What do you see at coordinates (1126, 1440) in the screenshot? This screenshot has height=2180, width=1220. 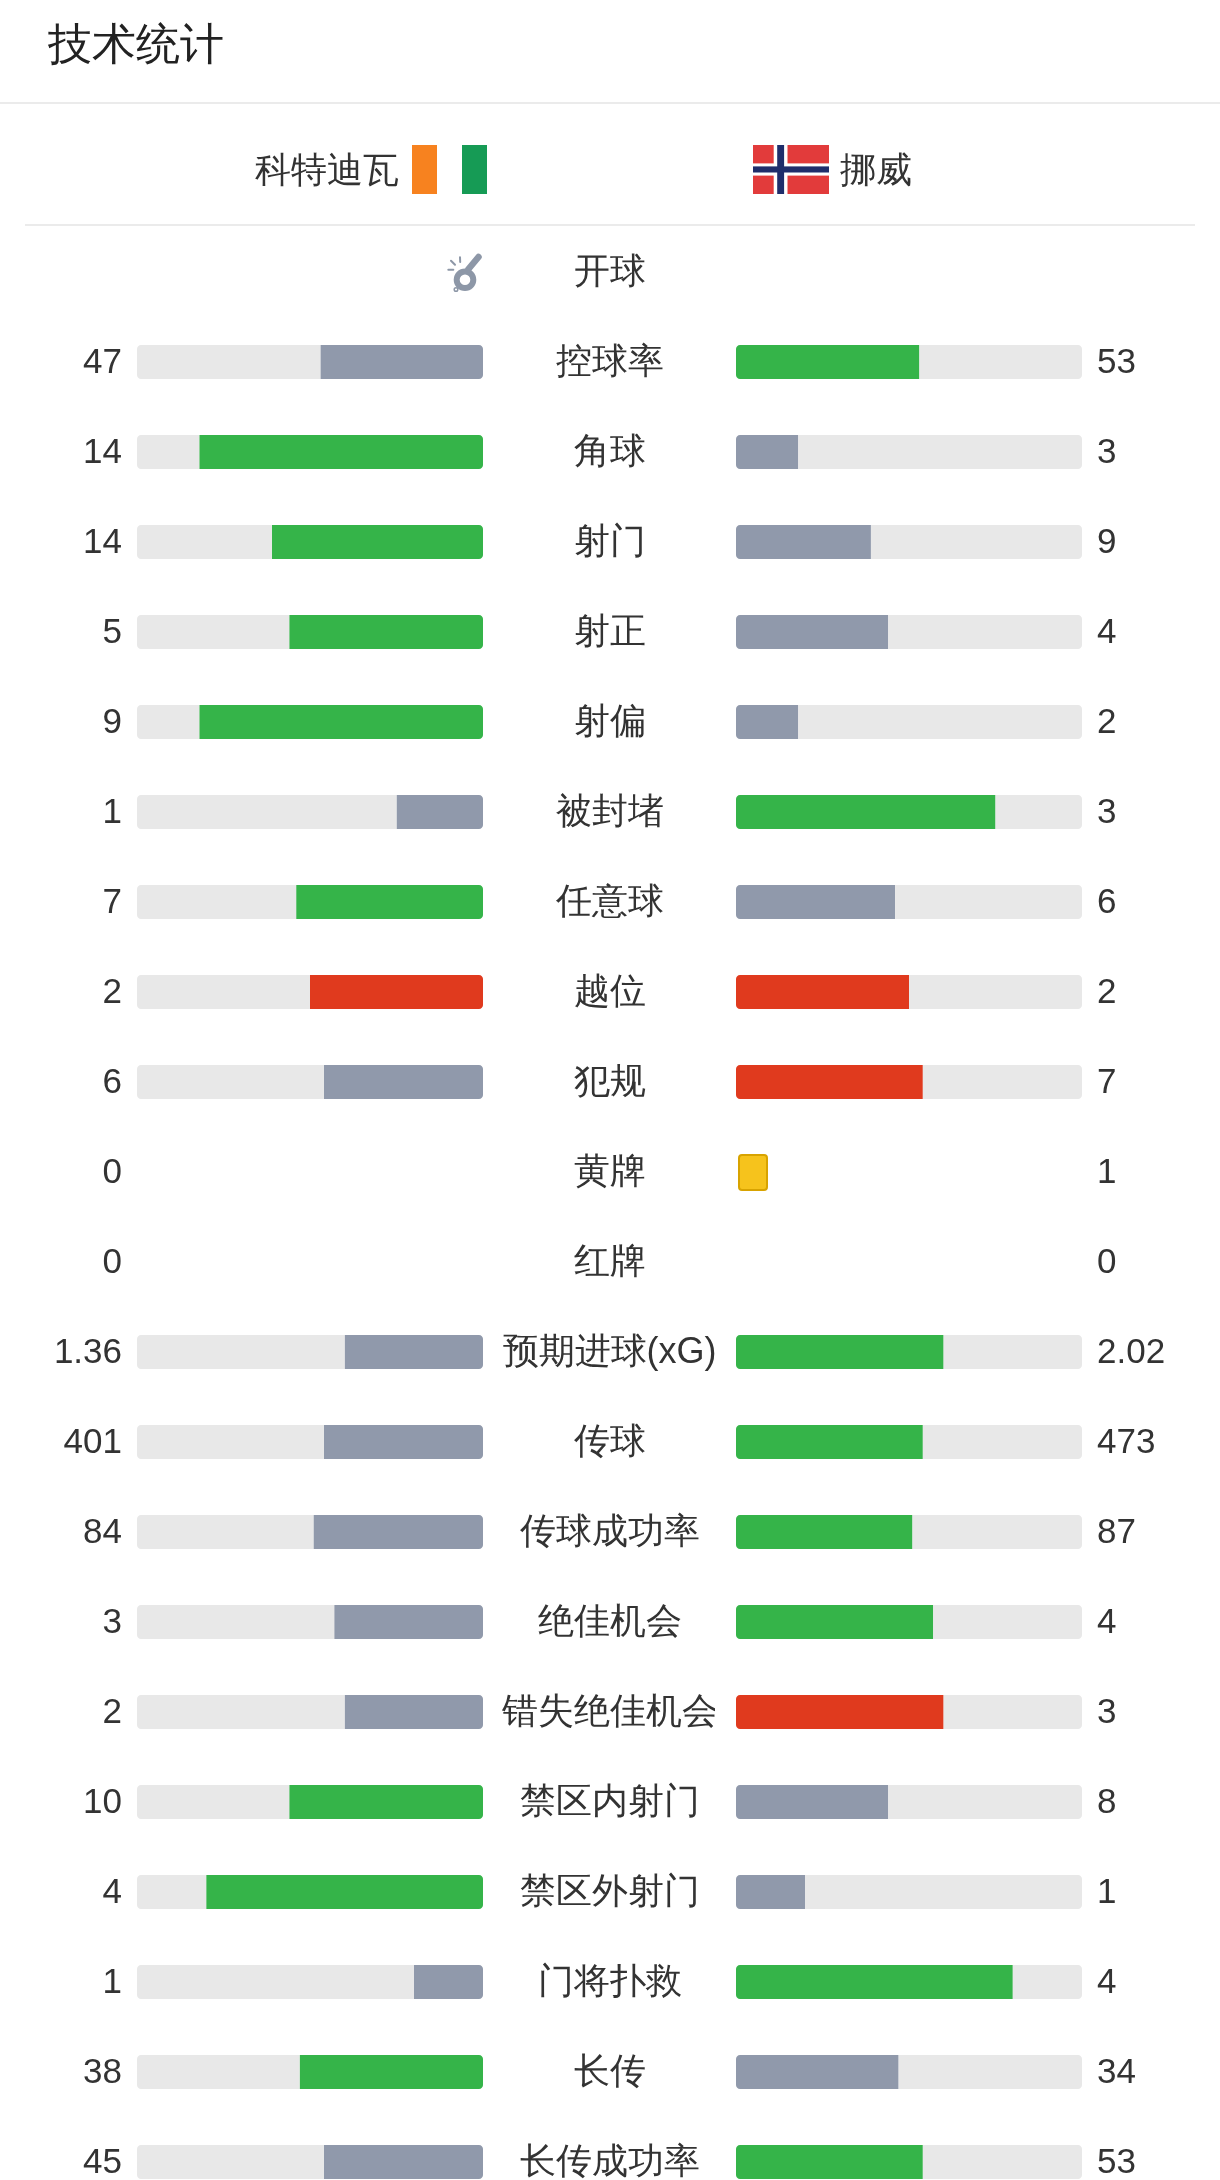 I see `text: 473` at bounding box center [1126, 1440].